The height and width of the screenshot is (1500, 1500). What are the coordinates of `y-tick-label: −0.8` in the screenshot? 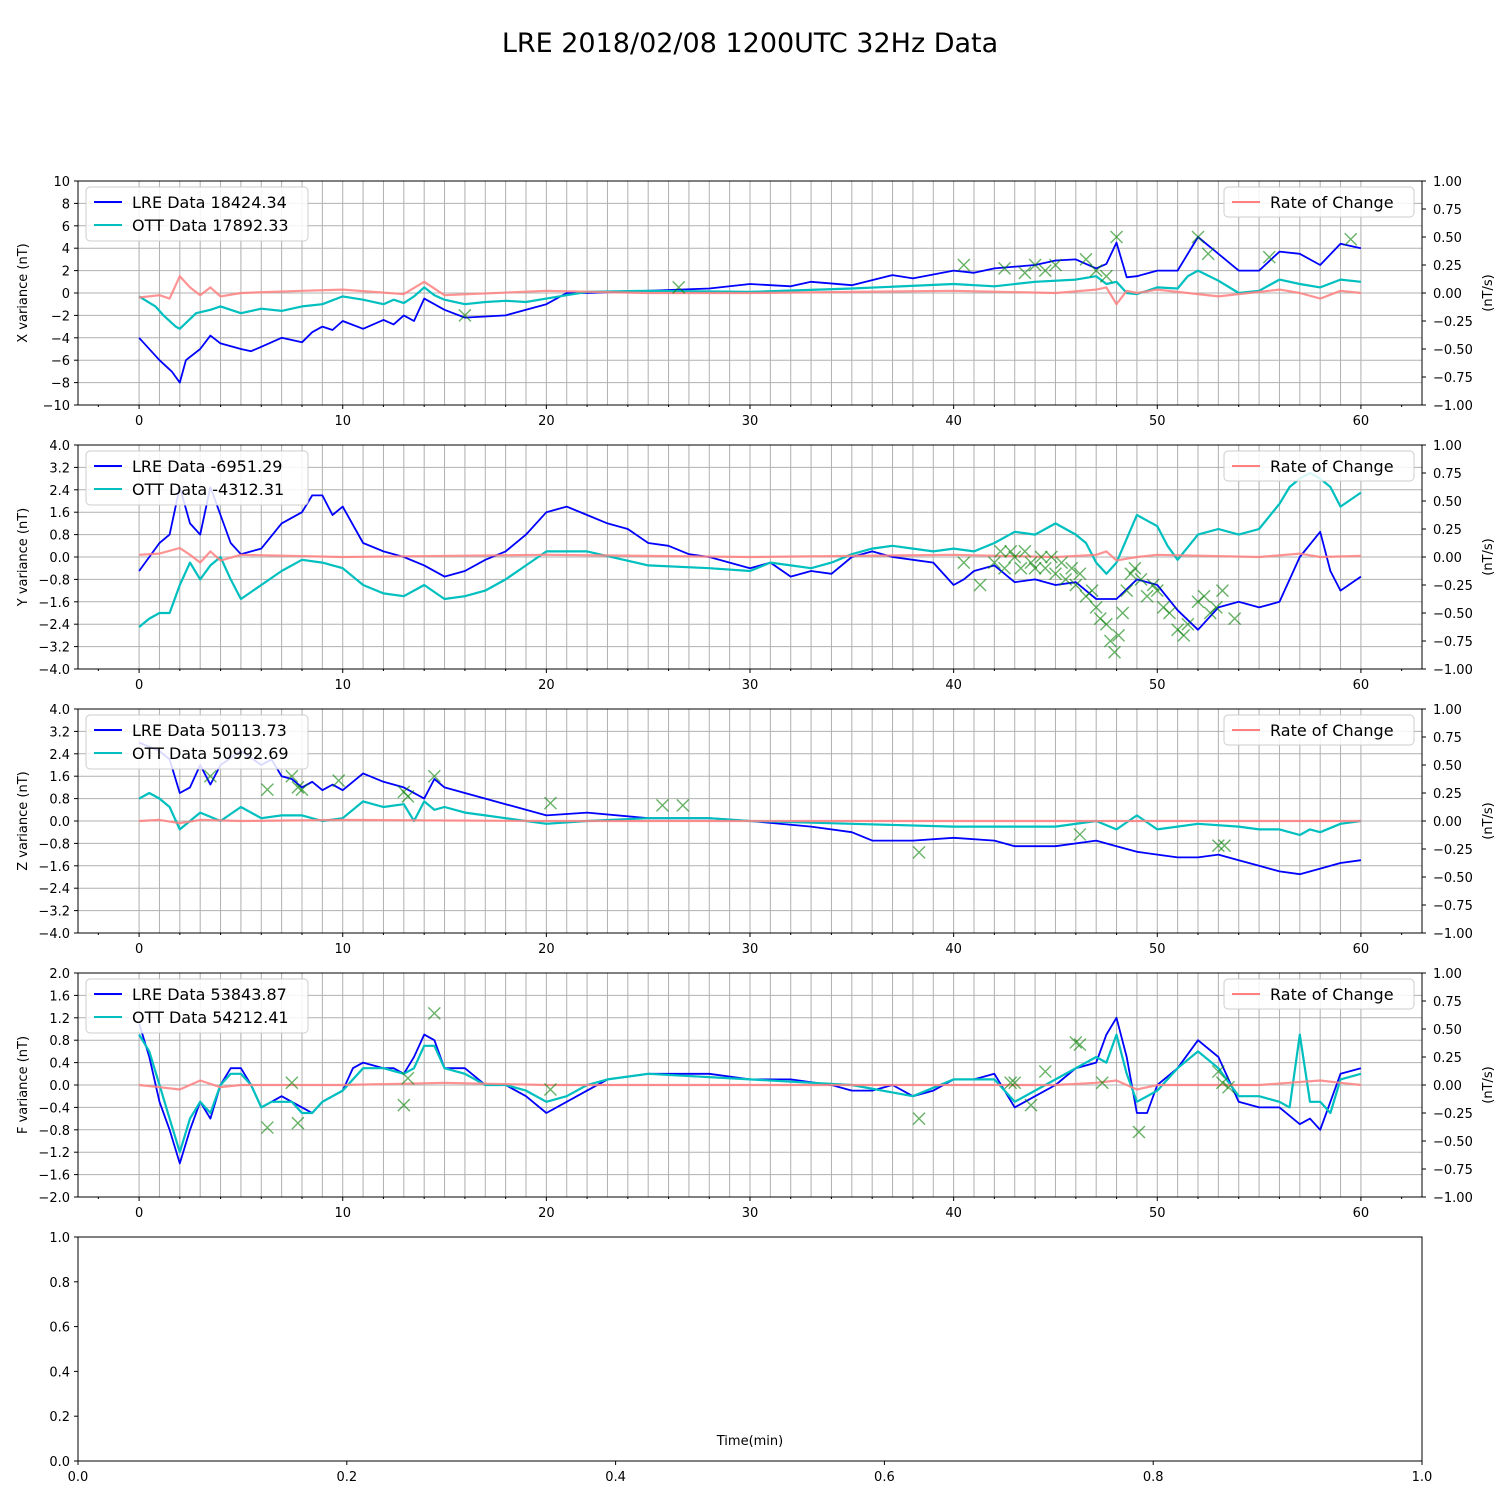 It's located at (54, 844).